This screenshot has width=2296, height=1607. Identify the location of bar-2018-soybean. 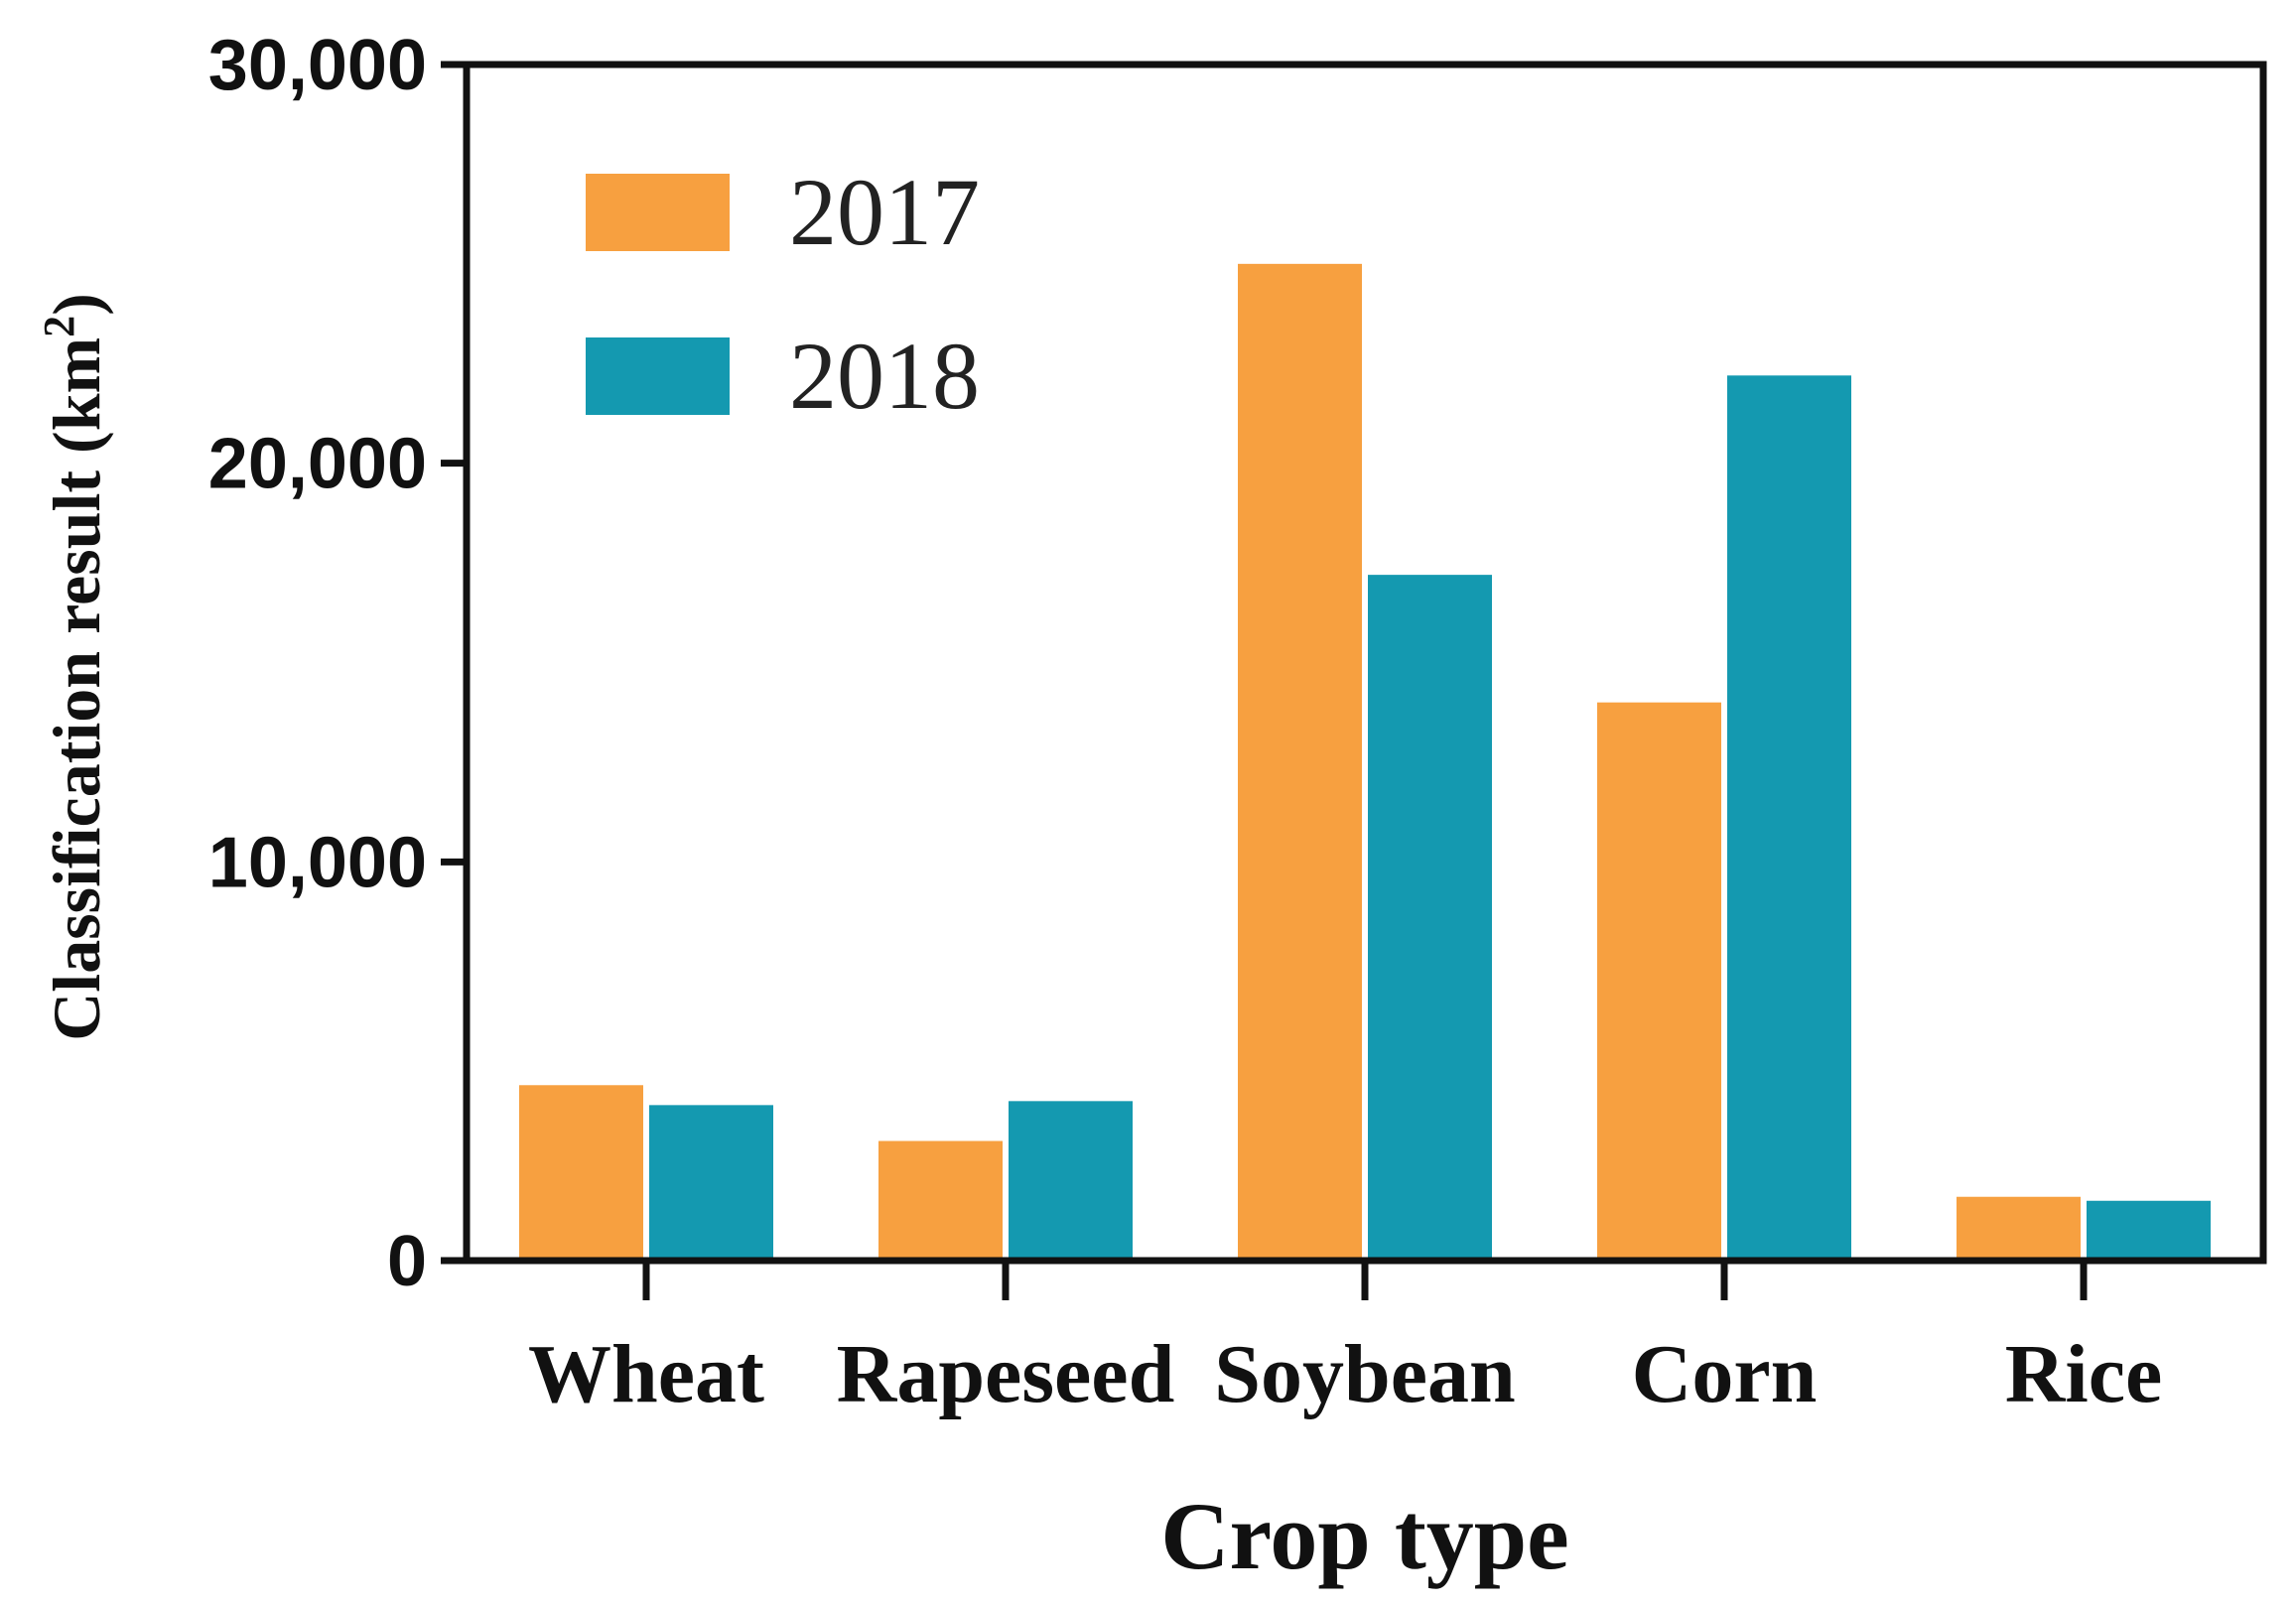
(1430, 918).